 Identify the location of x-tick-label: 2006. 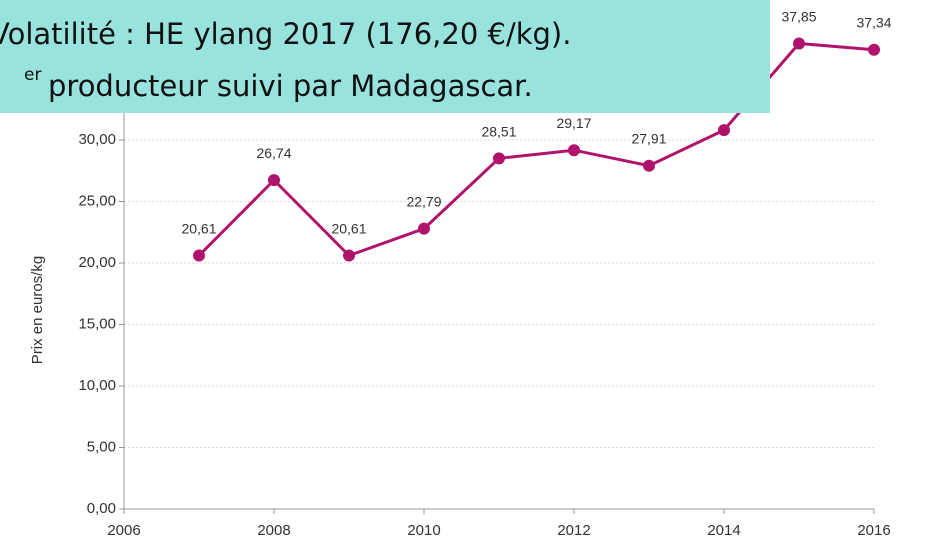
(123, 530).